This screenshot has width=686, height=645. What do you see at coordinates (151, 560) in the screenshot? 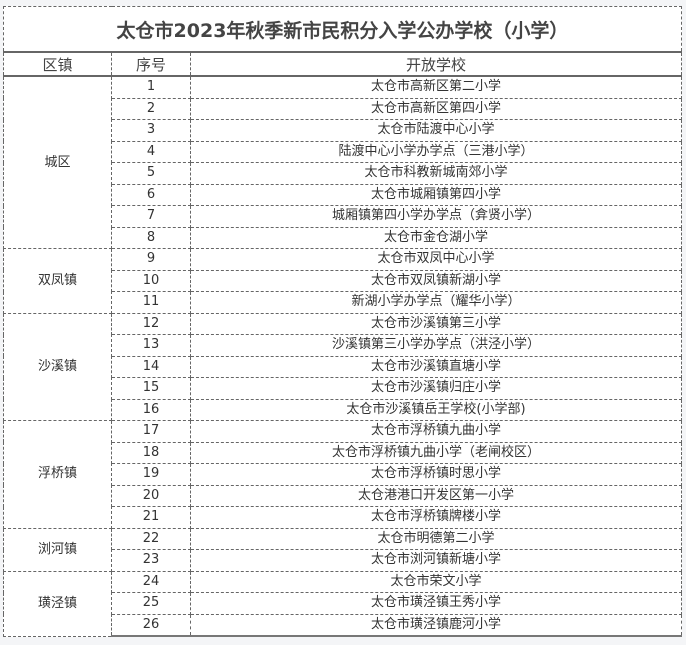
I see `number-cell: 23` at bounding box center [151, 560].